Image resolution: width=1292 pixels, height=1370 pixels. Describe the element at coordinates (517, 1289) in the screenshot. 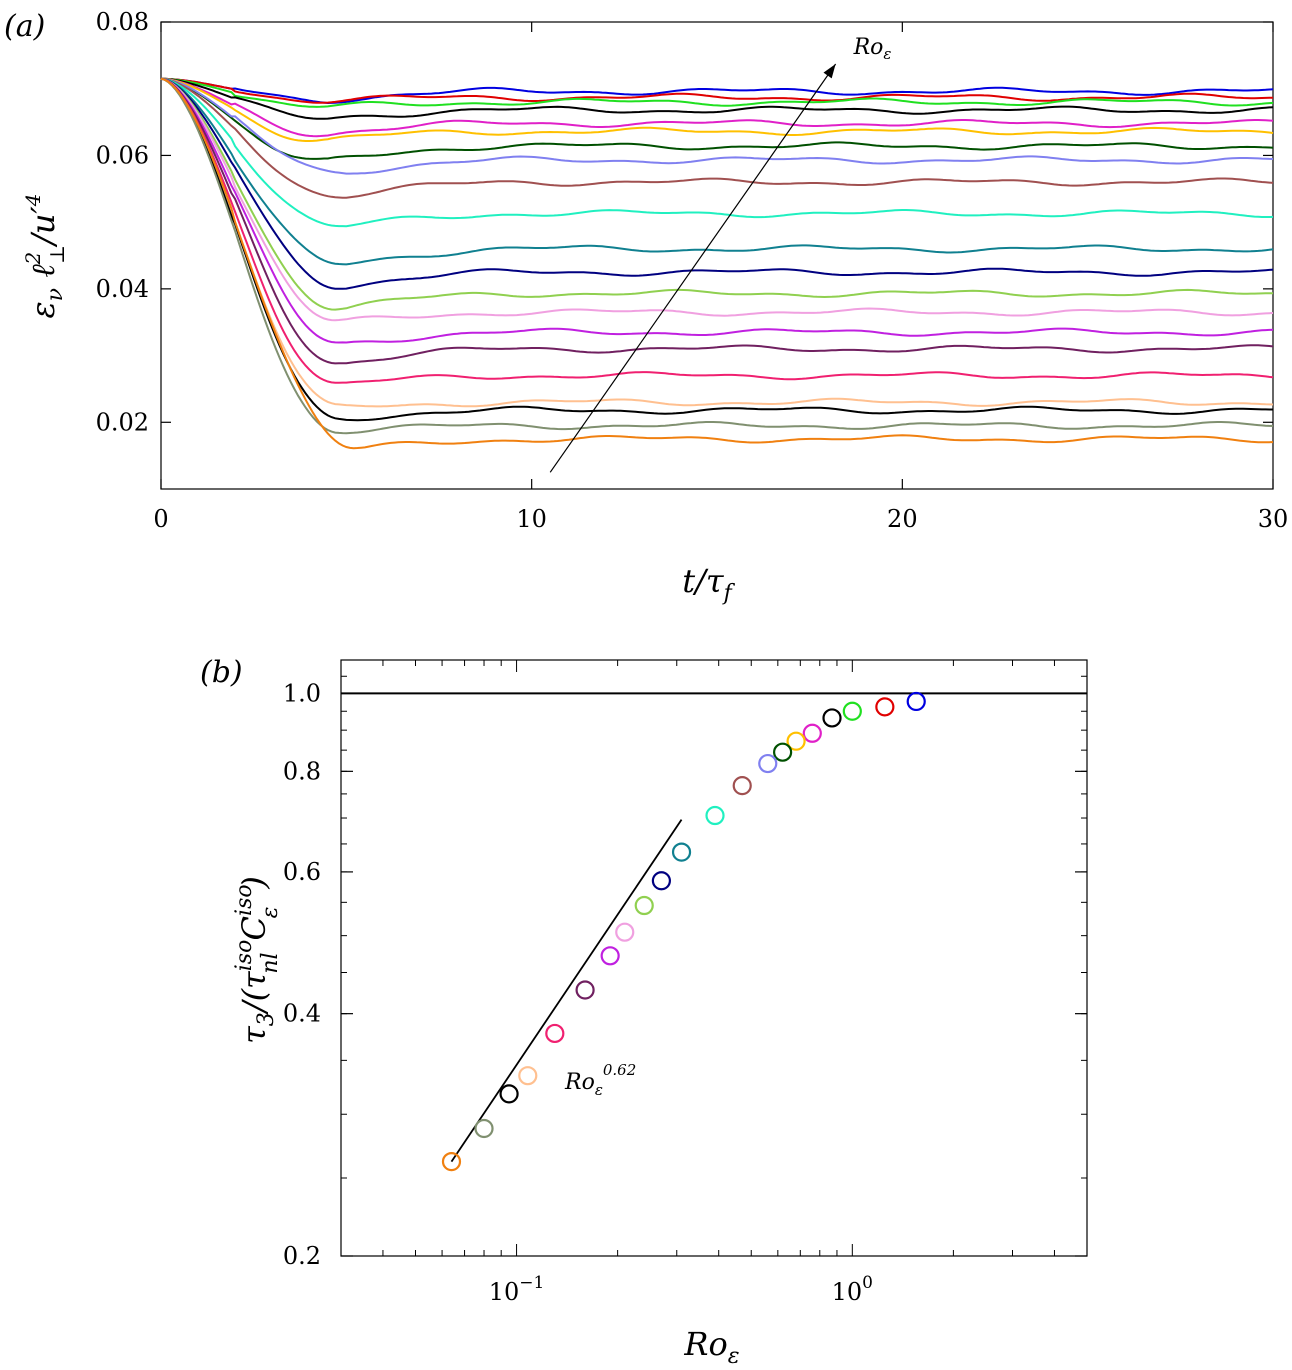

I see `x-tick-label: 10⁻¹` at that location.